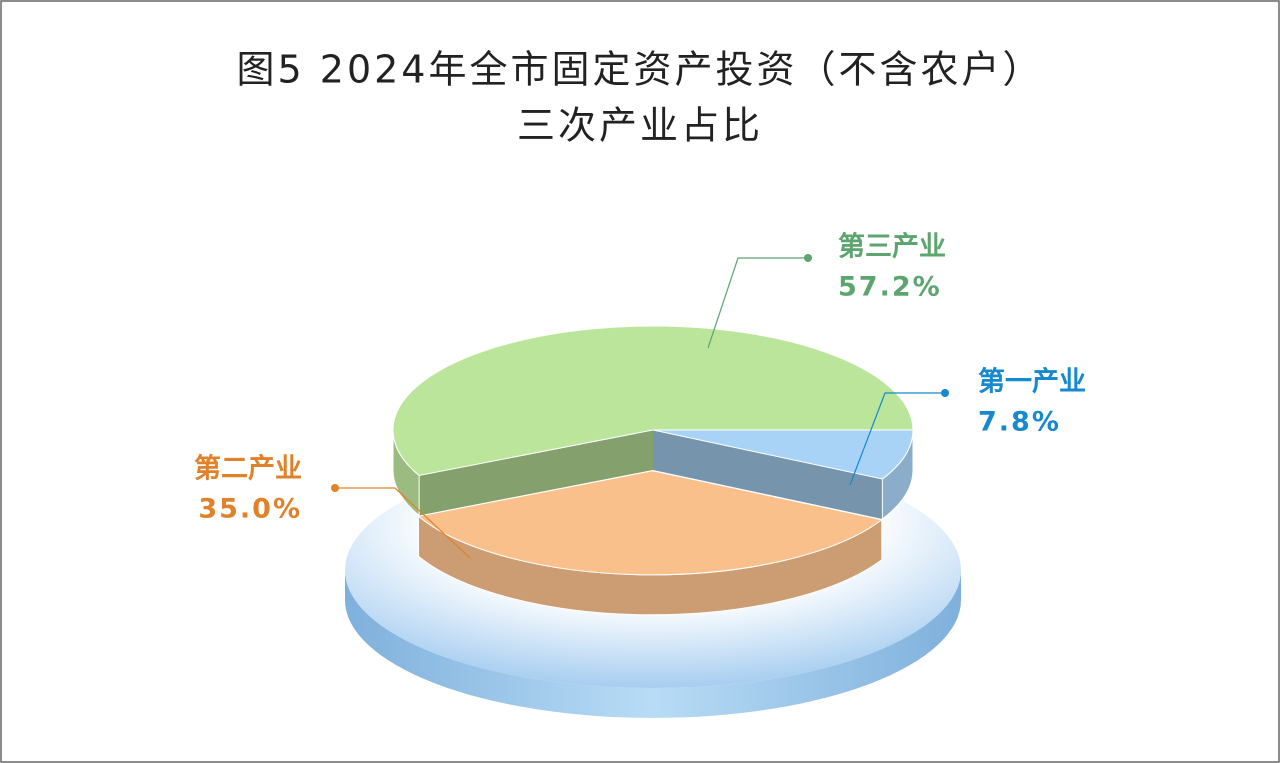 The height and width of the screenshot is (763, 1280). Describe the element at coordinates (890, 287) in the screenshot. I see `value-label: 57.2%` at that location.